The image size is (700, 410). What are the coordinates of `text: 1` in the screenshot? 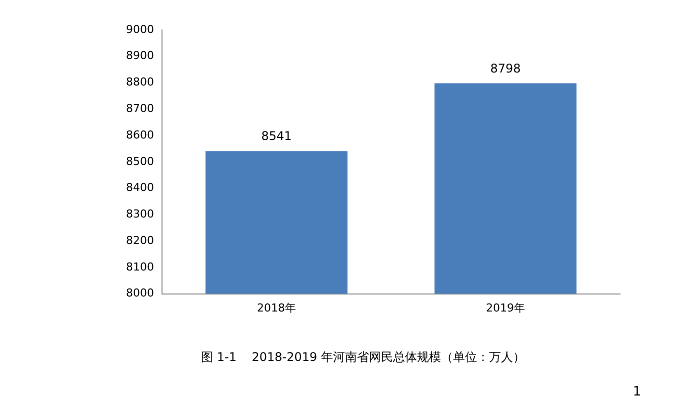 It's located at (637, 392).